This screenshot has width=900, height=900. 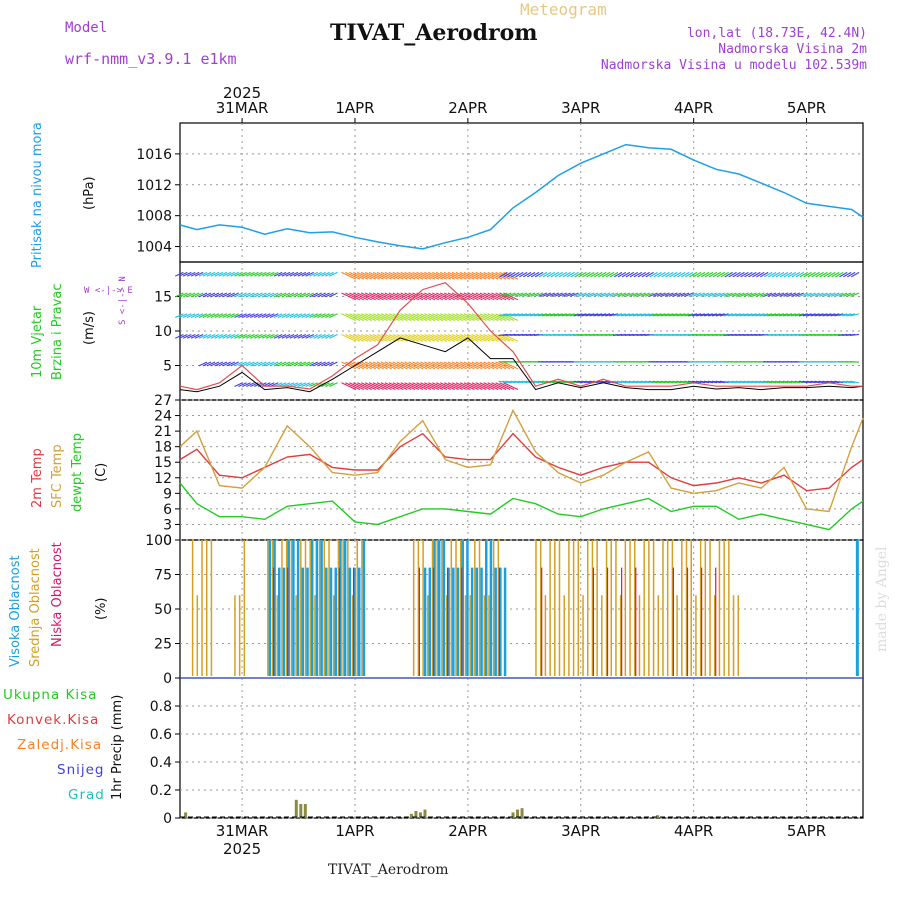 What do you see at coordinates (733, 65) in the screenshot?
I see `model-elevation-label: Nadmorska Visina u modelu 102.539m` at bounding box center [733, 65].